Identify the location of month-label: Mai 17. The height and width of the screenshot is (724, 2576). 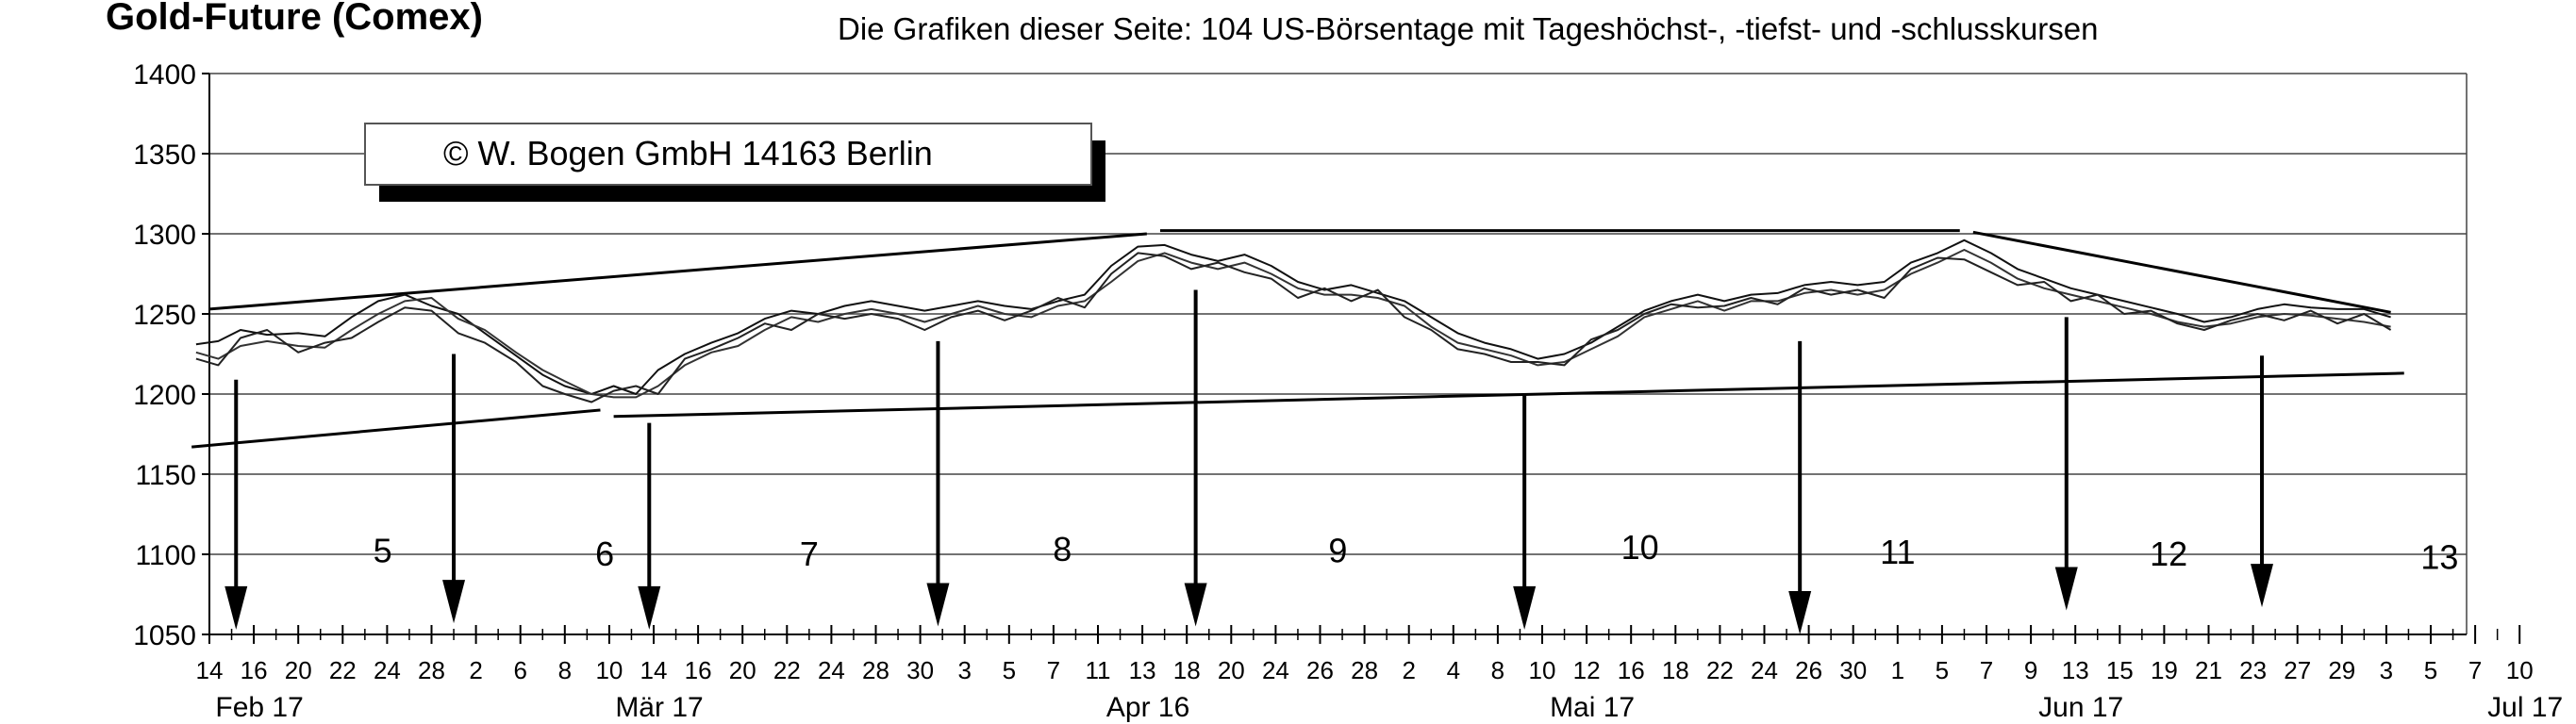
(1592, 707).